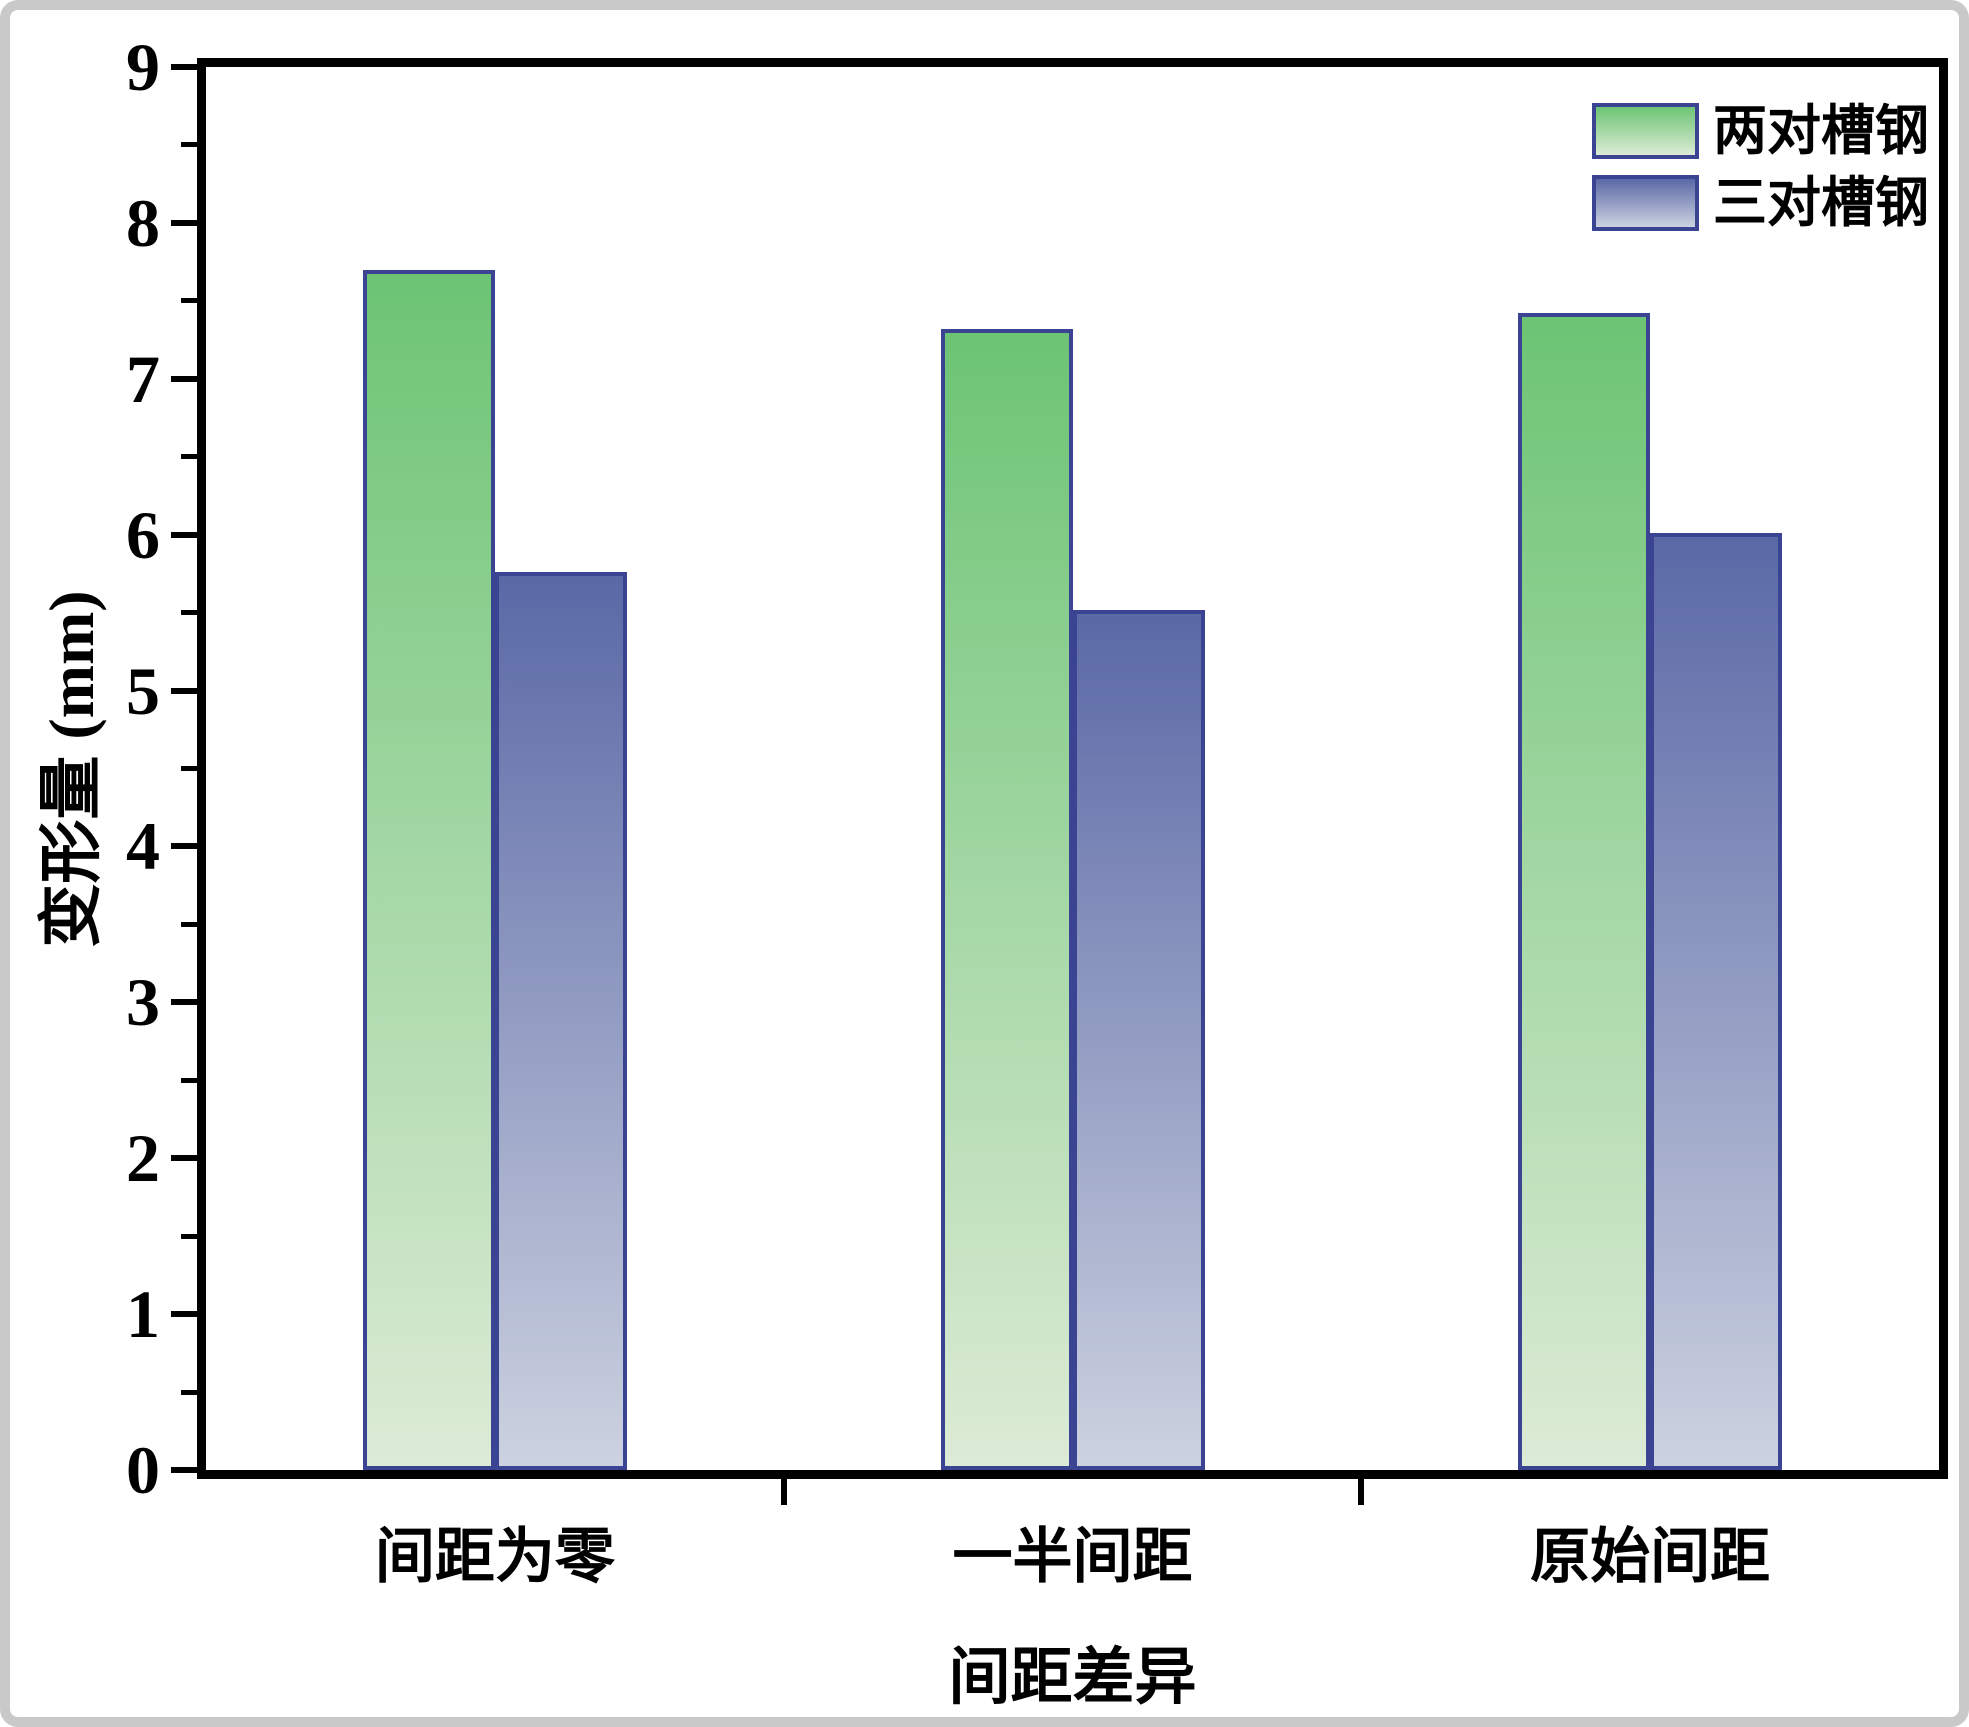  I want to click on legend-label-0: 两对槽钢, so click(1821, 131).